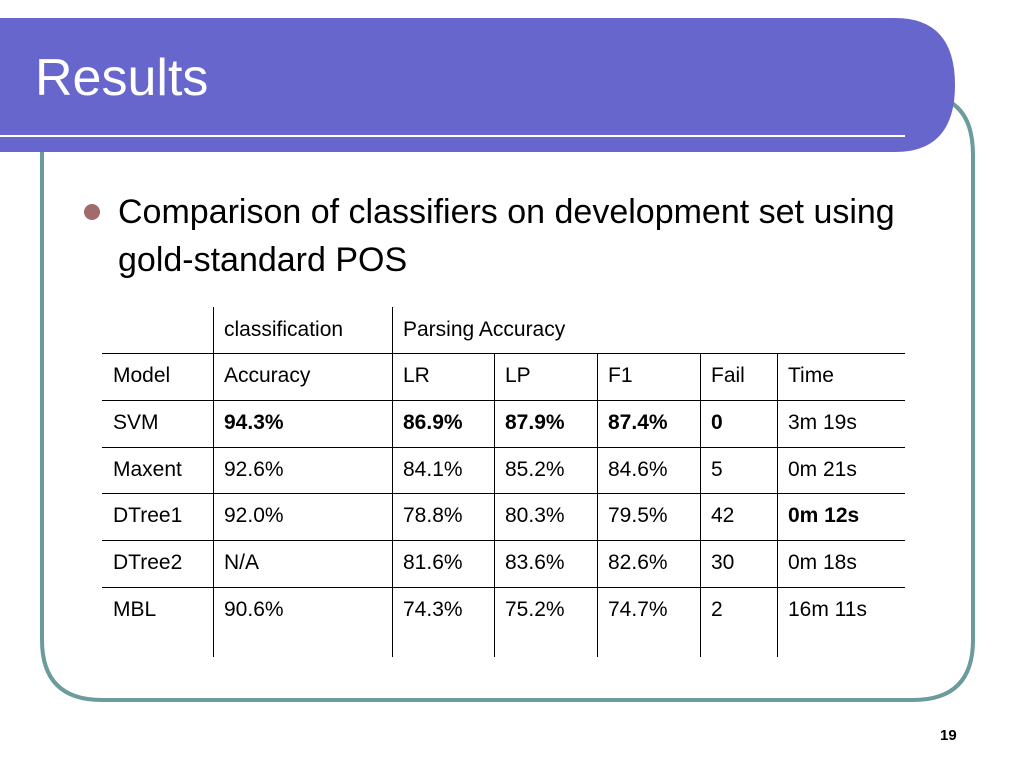  I want to click on table-cell: 84.6%, so click(638, 469).